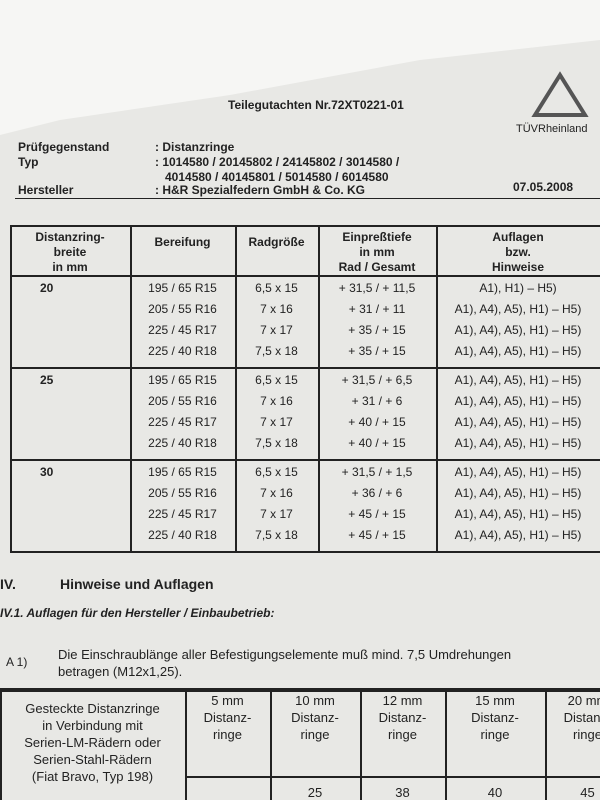 The height and width of the screenshot is (800, 600). What do you see at coordinates (120, 671) in the screenshot?
I see `item-text: betragen (M12x1,25).` at bounding box center [120, 671].